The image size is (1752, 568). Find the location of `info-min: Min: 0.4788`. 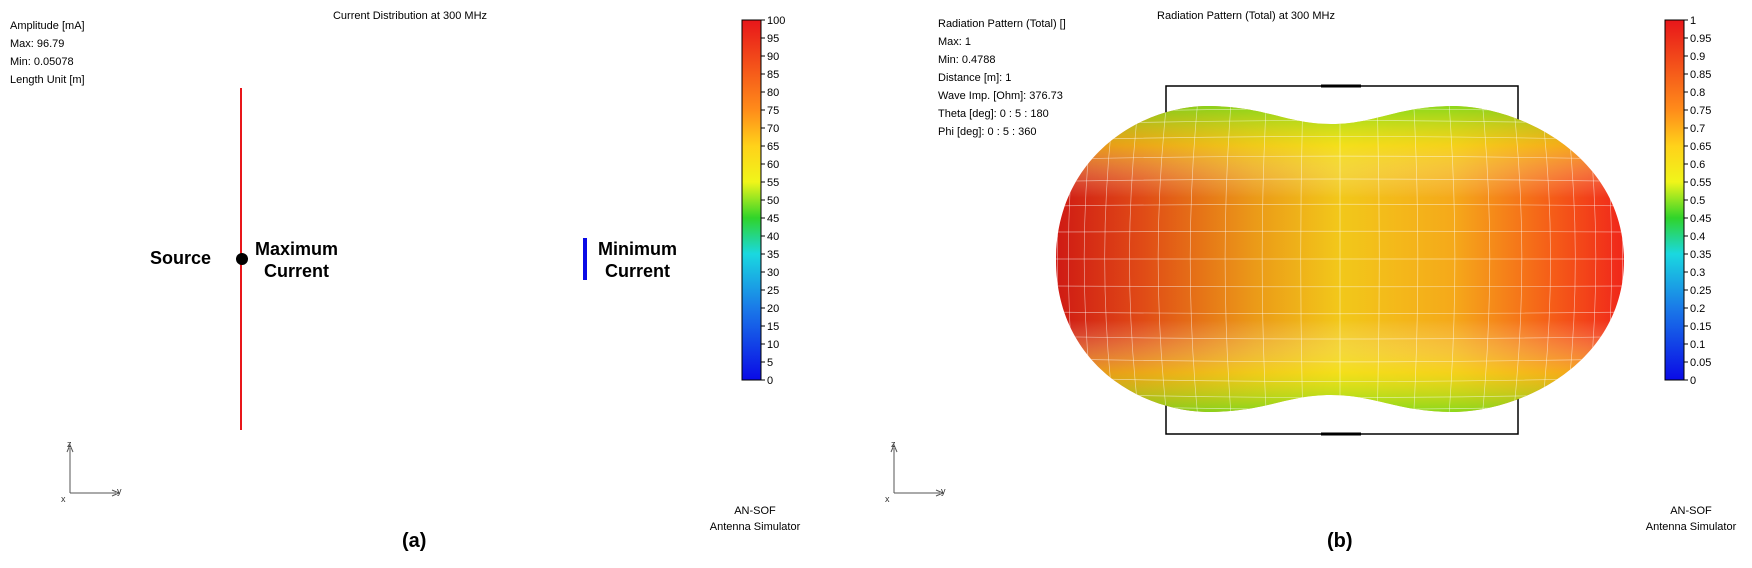

info-min: Min: 0.4788 is located at coordinates (967, 60).